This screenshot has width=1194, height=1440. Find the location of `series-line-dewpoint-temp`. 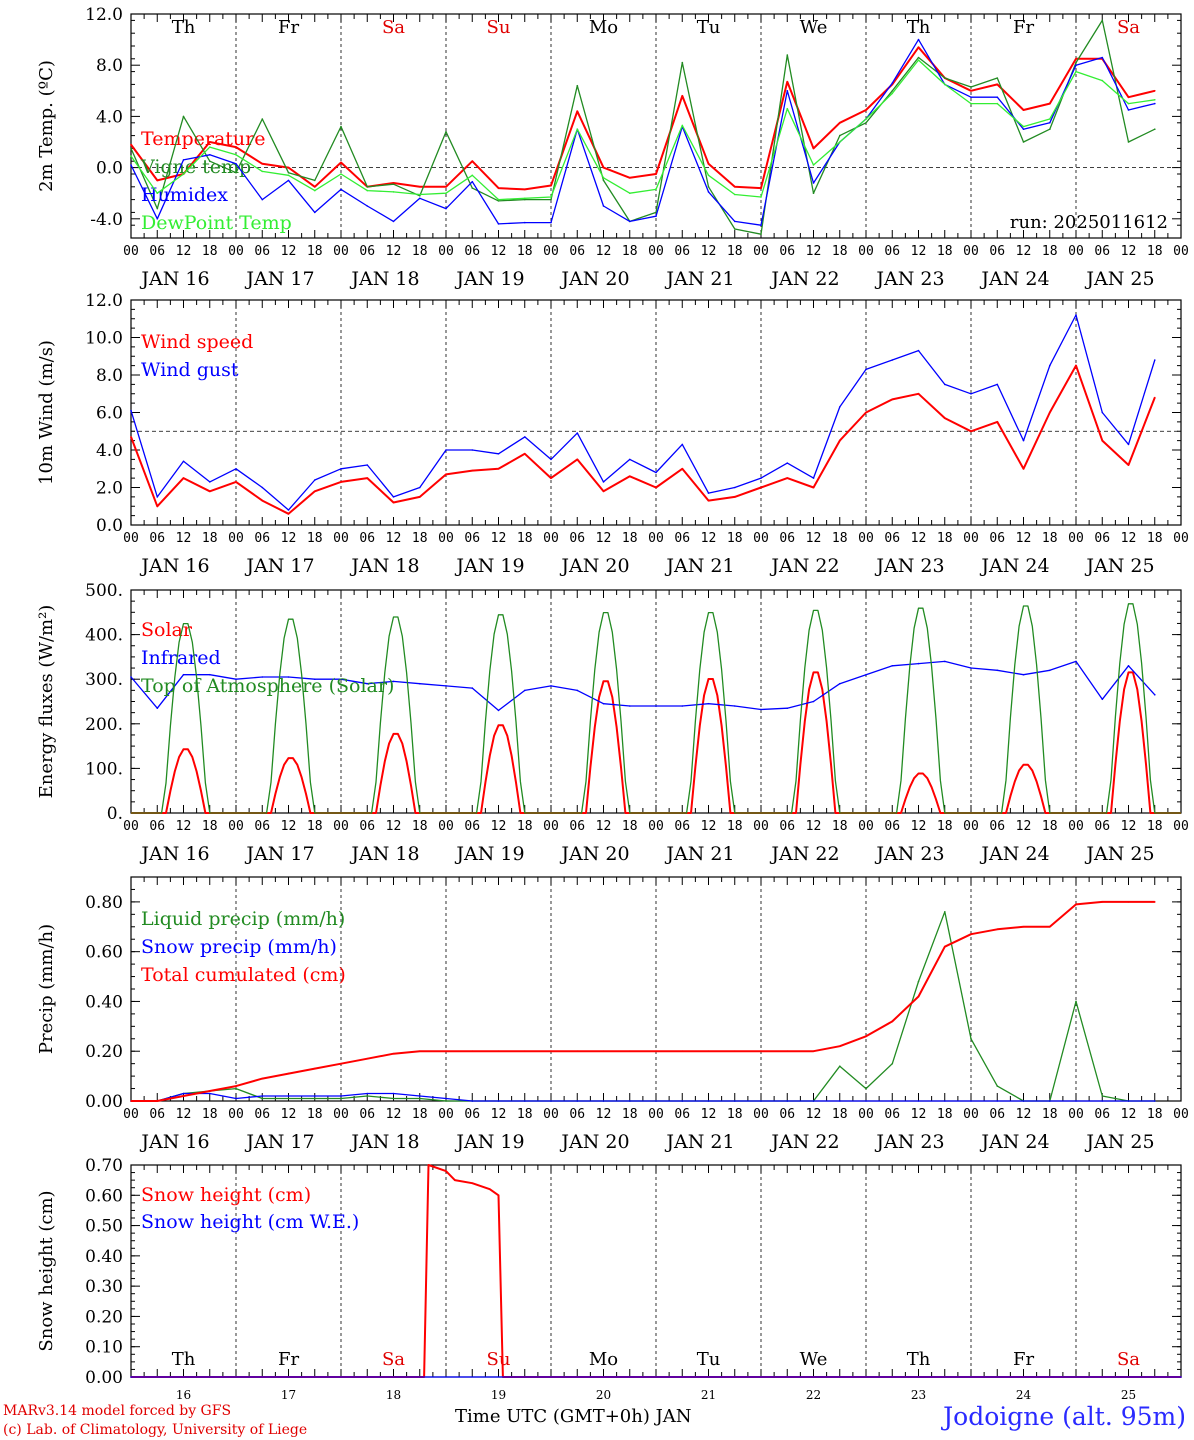

series-line-dewpoint-temp is located at coordinates (642, 130).